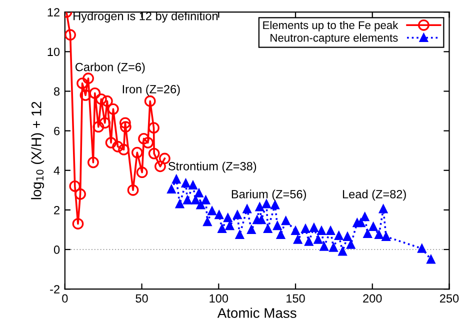  I want to click on x-tick-label: 0, so click(65, 298).